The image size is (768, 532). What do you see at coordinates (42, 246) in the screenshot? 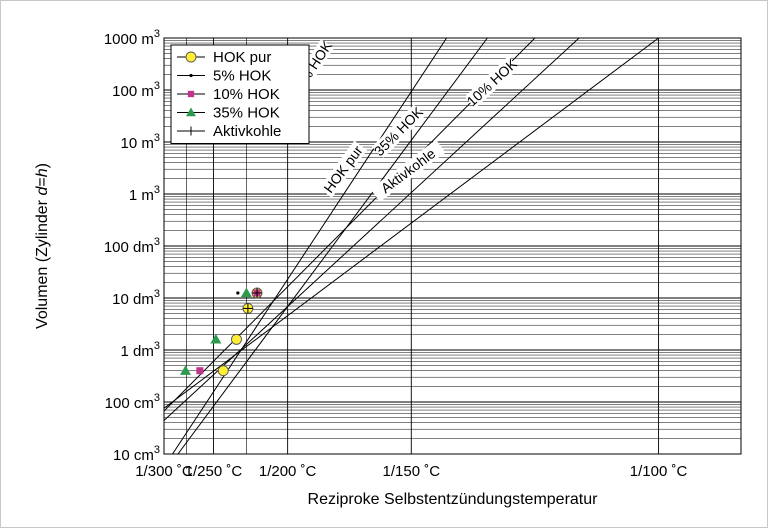
I see `y-axis-label: Volumen (Zylinder d=h)` at bounding box center [42, 246].